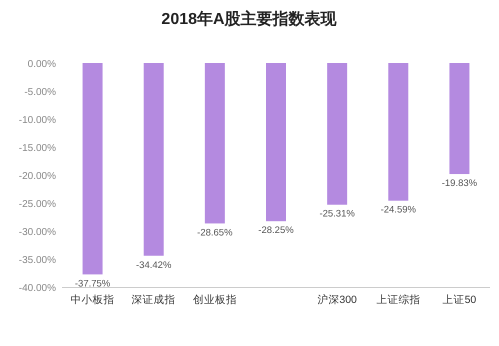 The width and height of the screenshot is (499, 346). What do you see at coordinates (40, 92) in the screenshot?
I see `y-tick-label: -5.00%` at bounding box center [40, 92].